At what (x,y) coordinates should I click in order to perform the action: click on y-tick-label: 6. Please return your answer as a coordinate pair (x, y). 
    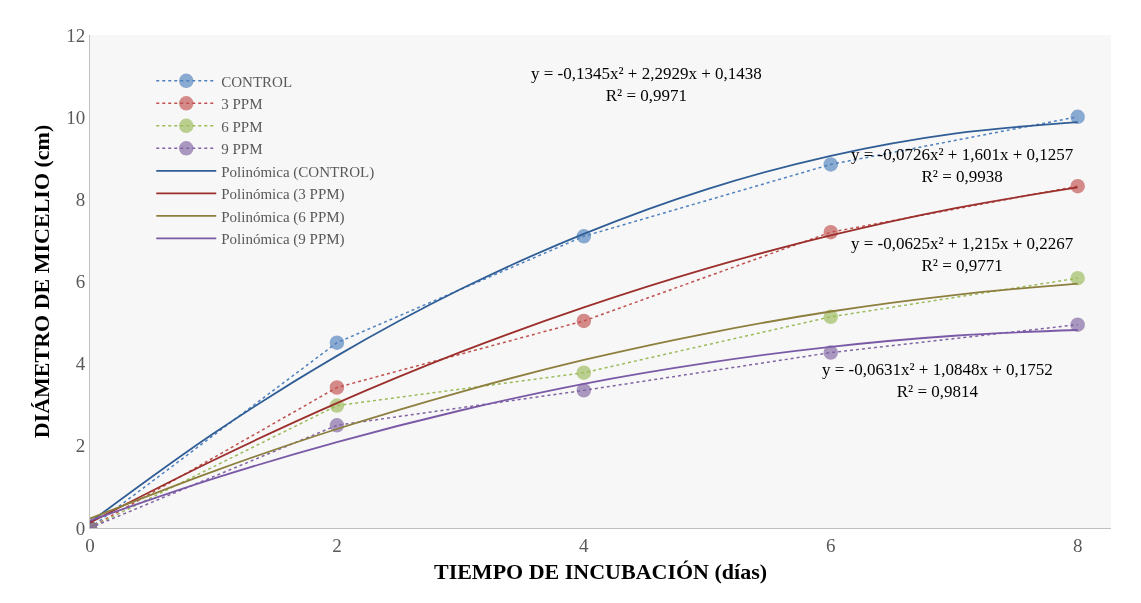
    Looking at the image, I should click on (80, 282).